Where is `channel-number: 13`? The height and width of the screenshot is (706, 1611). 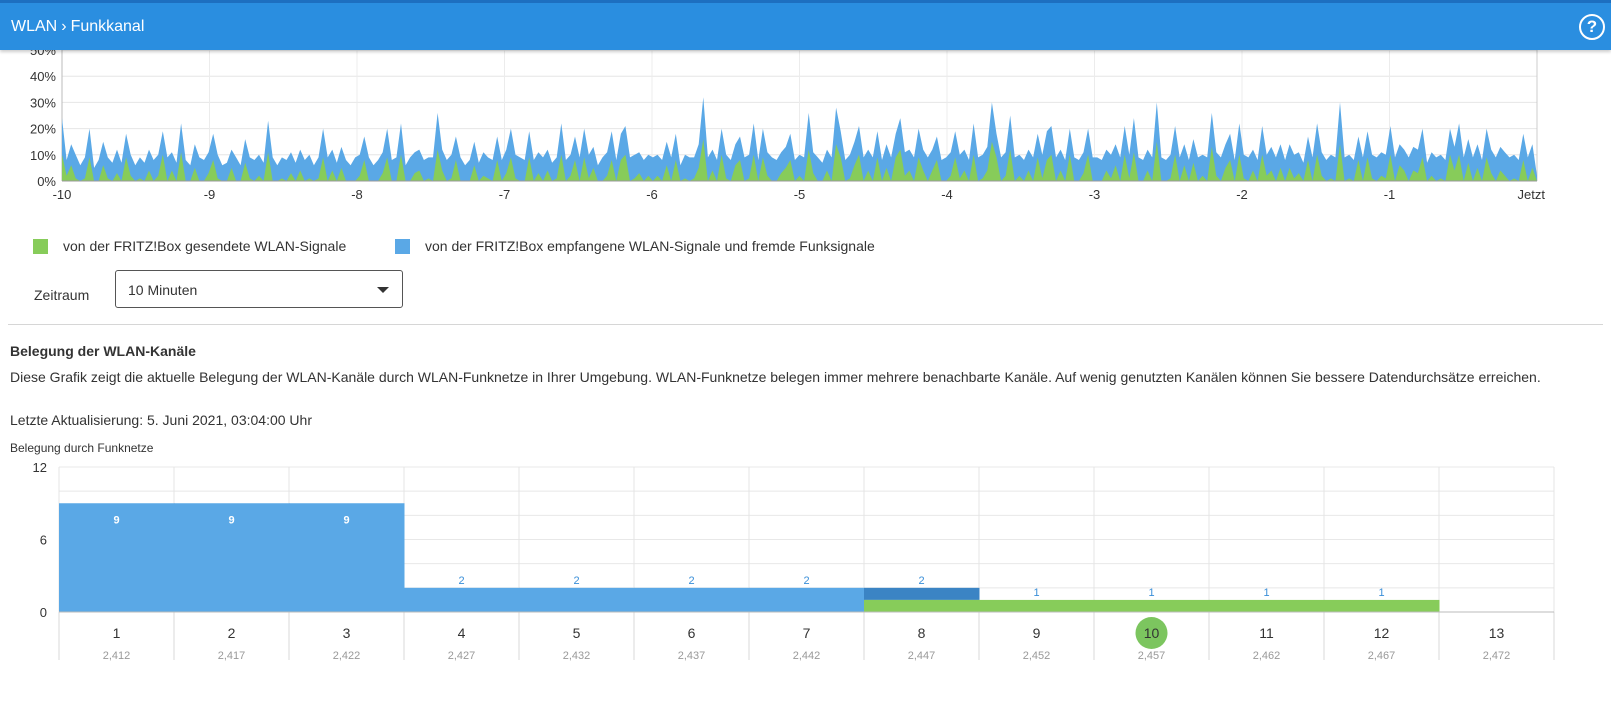
channel-number: 13 is located at coordinates (1497, 633).